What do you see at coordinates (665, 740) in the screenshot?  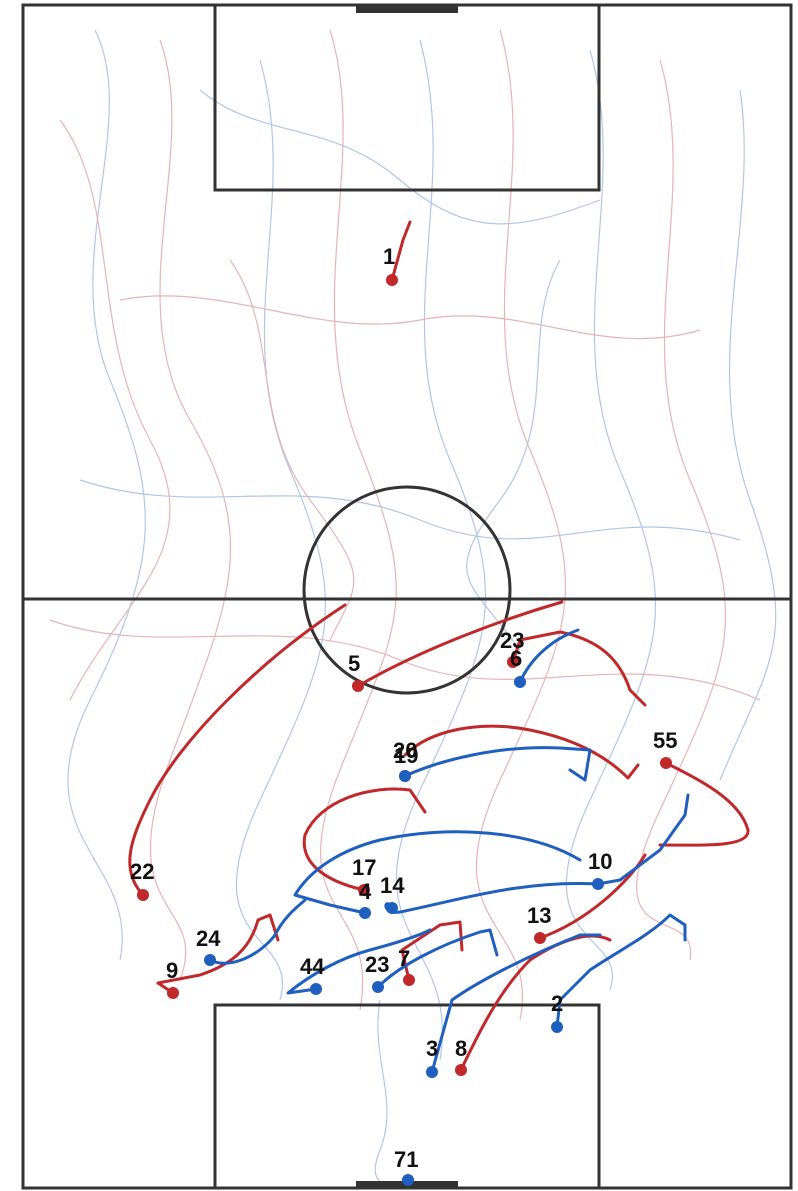 I see `red-player-55-label: 55` at bounding box center [665, 740].